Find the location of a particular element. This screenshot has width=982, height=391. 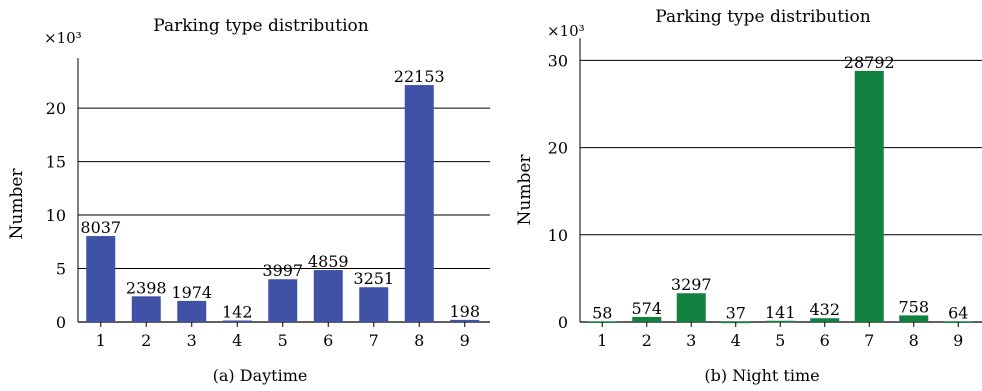

bar-value-label: 64 is located at coordinates (958, 312).